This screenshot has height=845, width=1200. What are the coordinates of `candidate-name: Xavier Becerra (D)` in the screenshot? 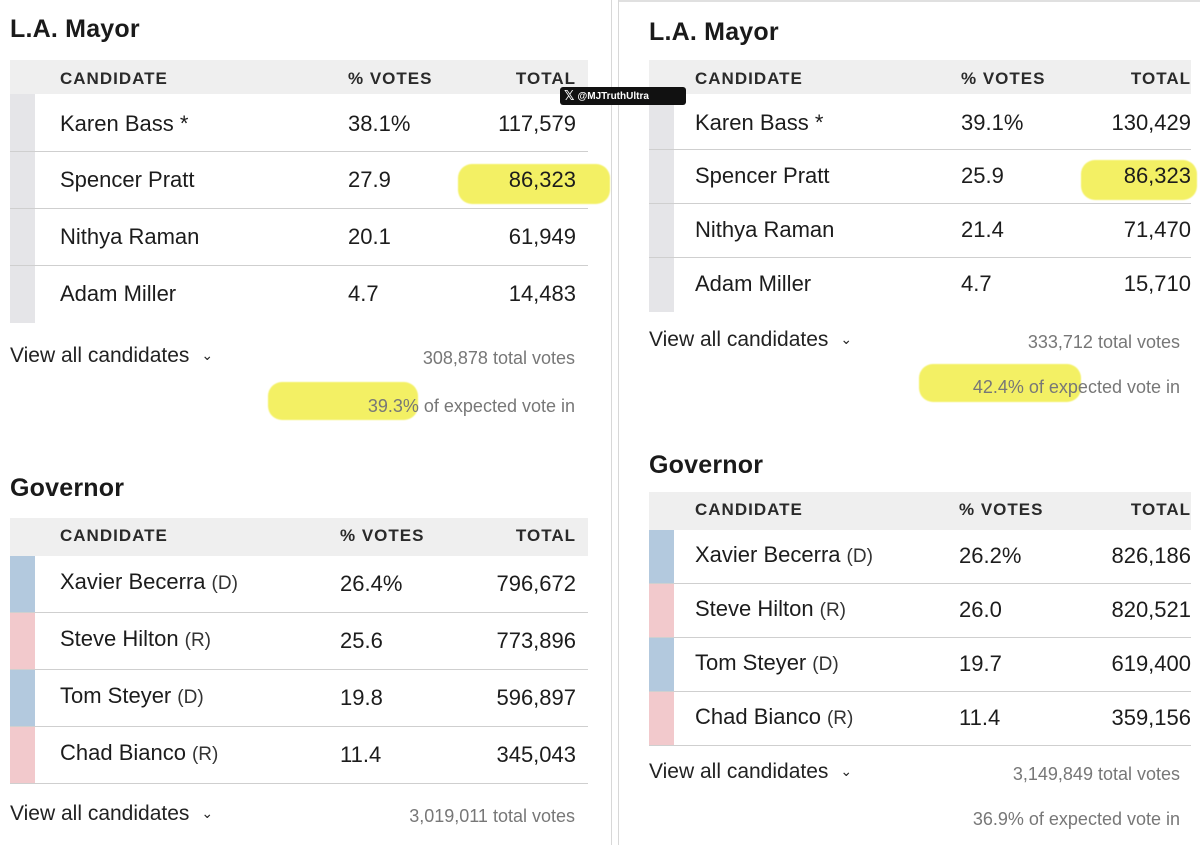 It's located at (784, 554).